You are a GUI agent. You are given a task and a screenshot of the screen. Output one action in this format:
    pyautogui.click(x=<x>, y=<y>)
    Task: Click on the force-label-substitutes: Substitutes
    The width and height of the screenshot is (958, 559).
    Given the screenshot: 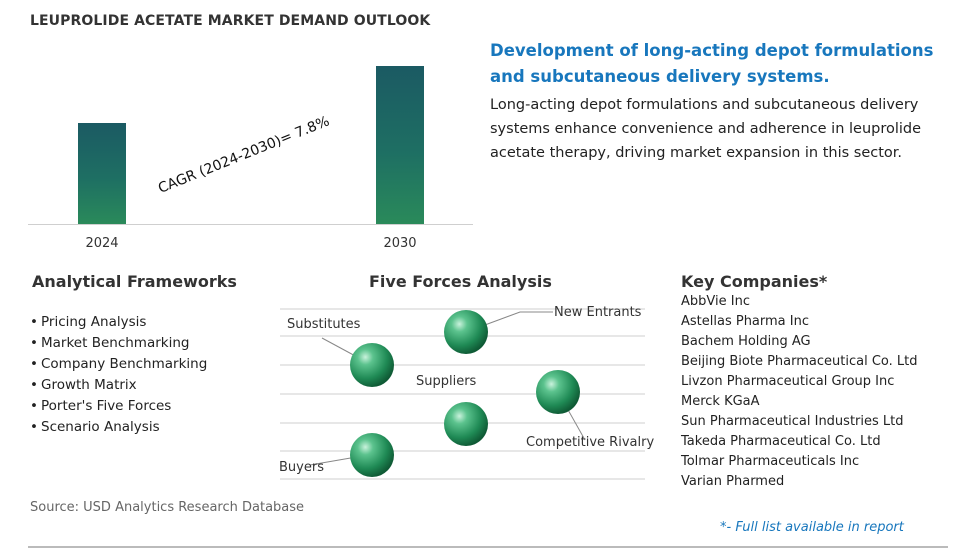 What is the action you would take?
    pyautogui.click(x=324, y=324)
    